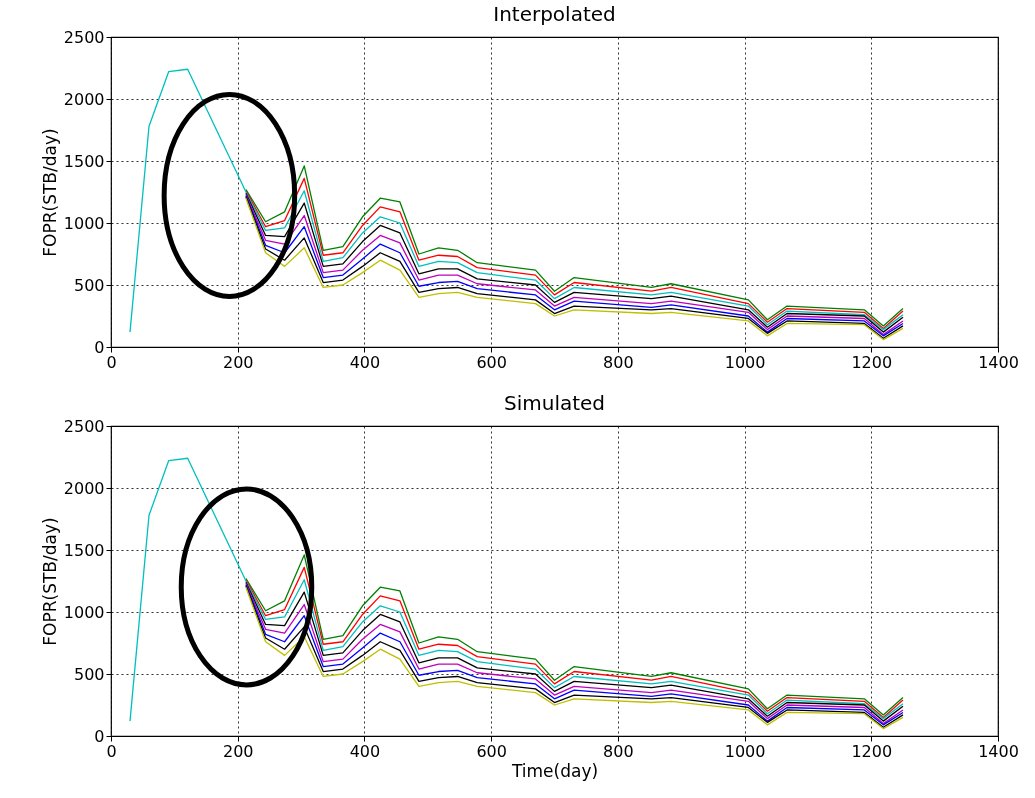 The width and height of the screenshot is (1035, 798). Describe the element at coordinates (554, 770) in the screenshot. I see `x-axis-title: Time(day)` at that location.